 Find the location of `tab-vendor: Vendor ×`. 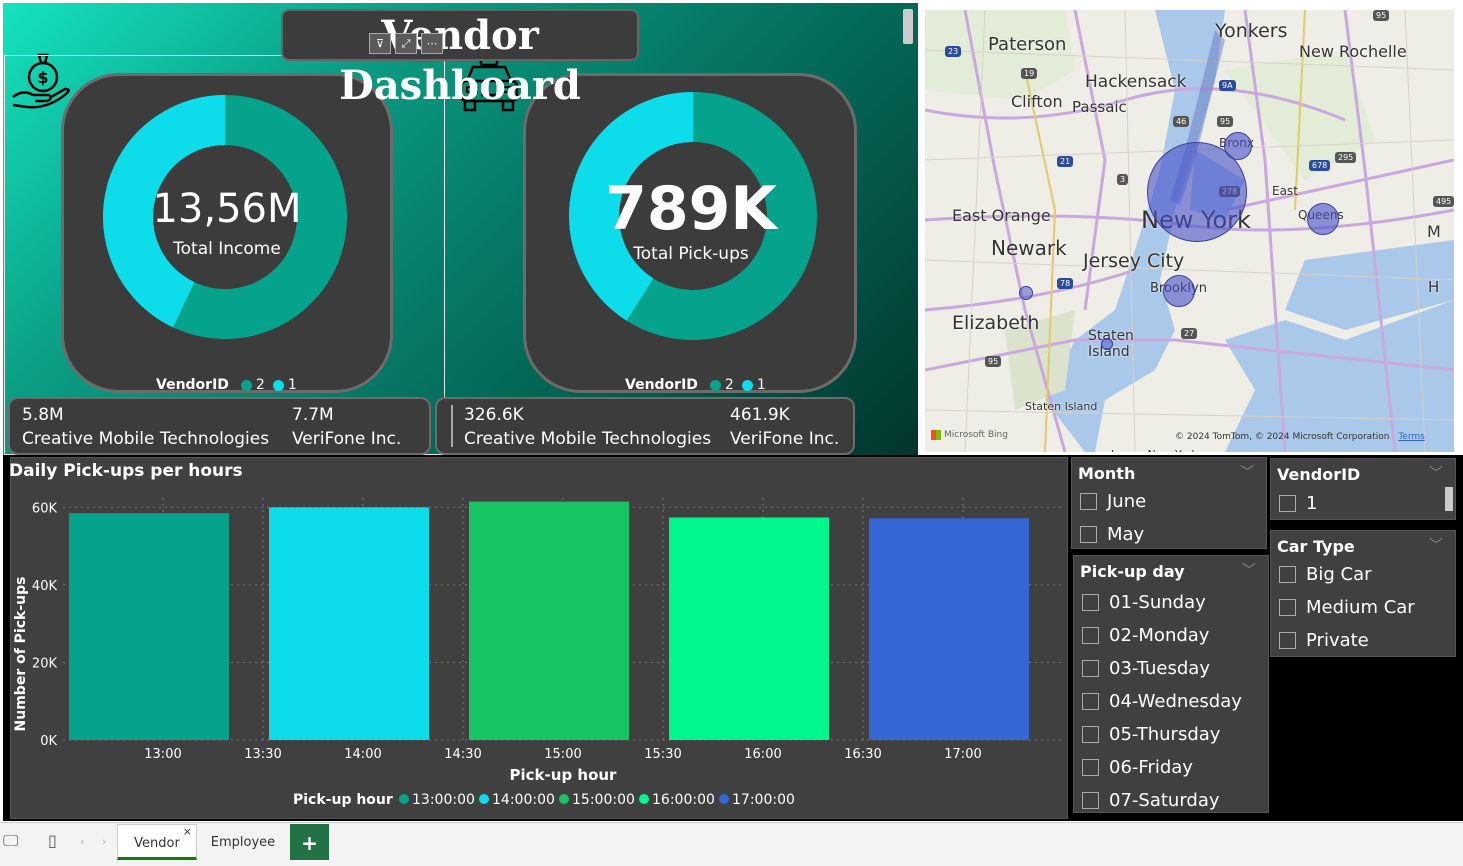

tab-vendor: Vendor × is located at coordinates (157, 842).